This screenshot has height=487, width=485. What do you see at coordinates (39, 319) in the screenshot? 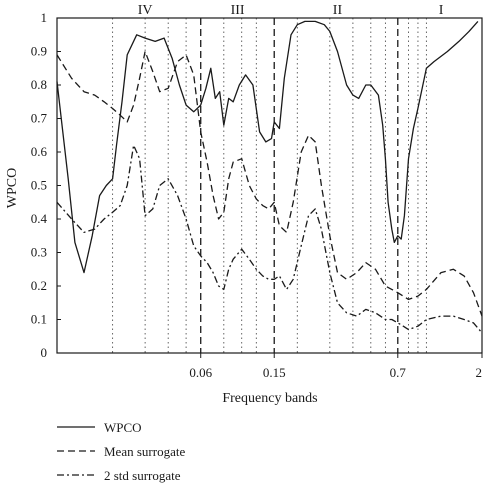
I see `y-tick-label: 0.1` at bounding box center [39, 319].